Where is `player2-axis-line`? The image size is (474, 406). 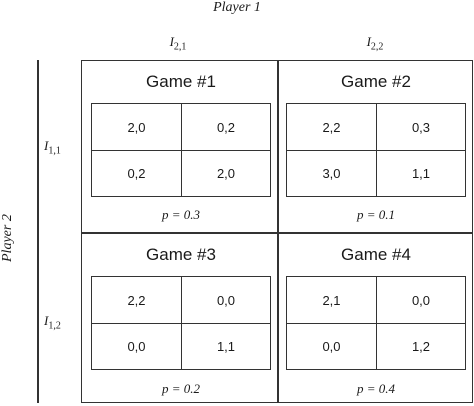
player2-axis-line is located at coordinates (38, 231).